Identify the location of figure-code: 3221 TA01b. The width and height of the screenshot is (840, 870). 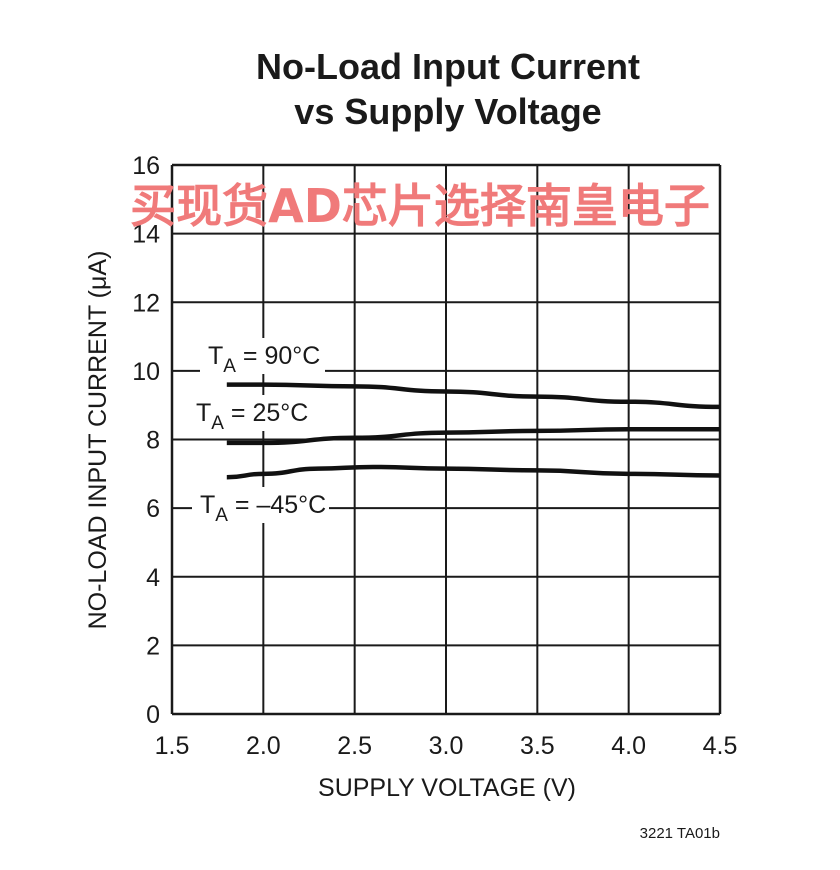
(680, 833).